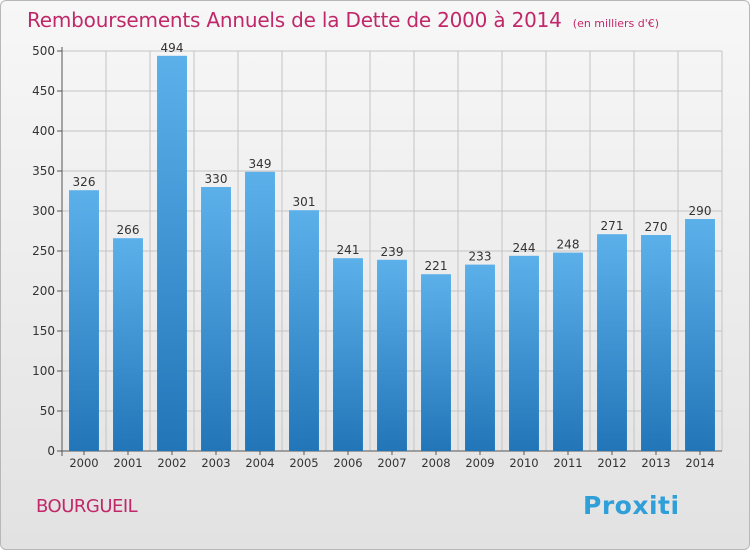  I want to click on x-tick-label-2001: 2001, so click(127, 463).